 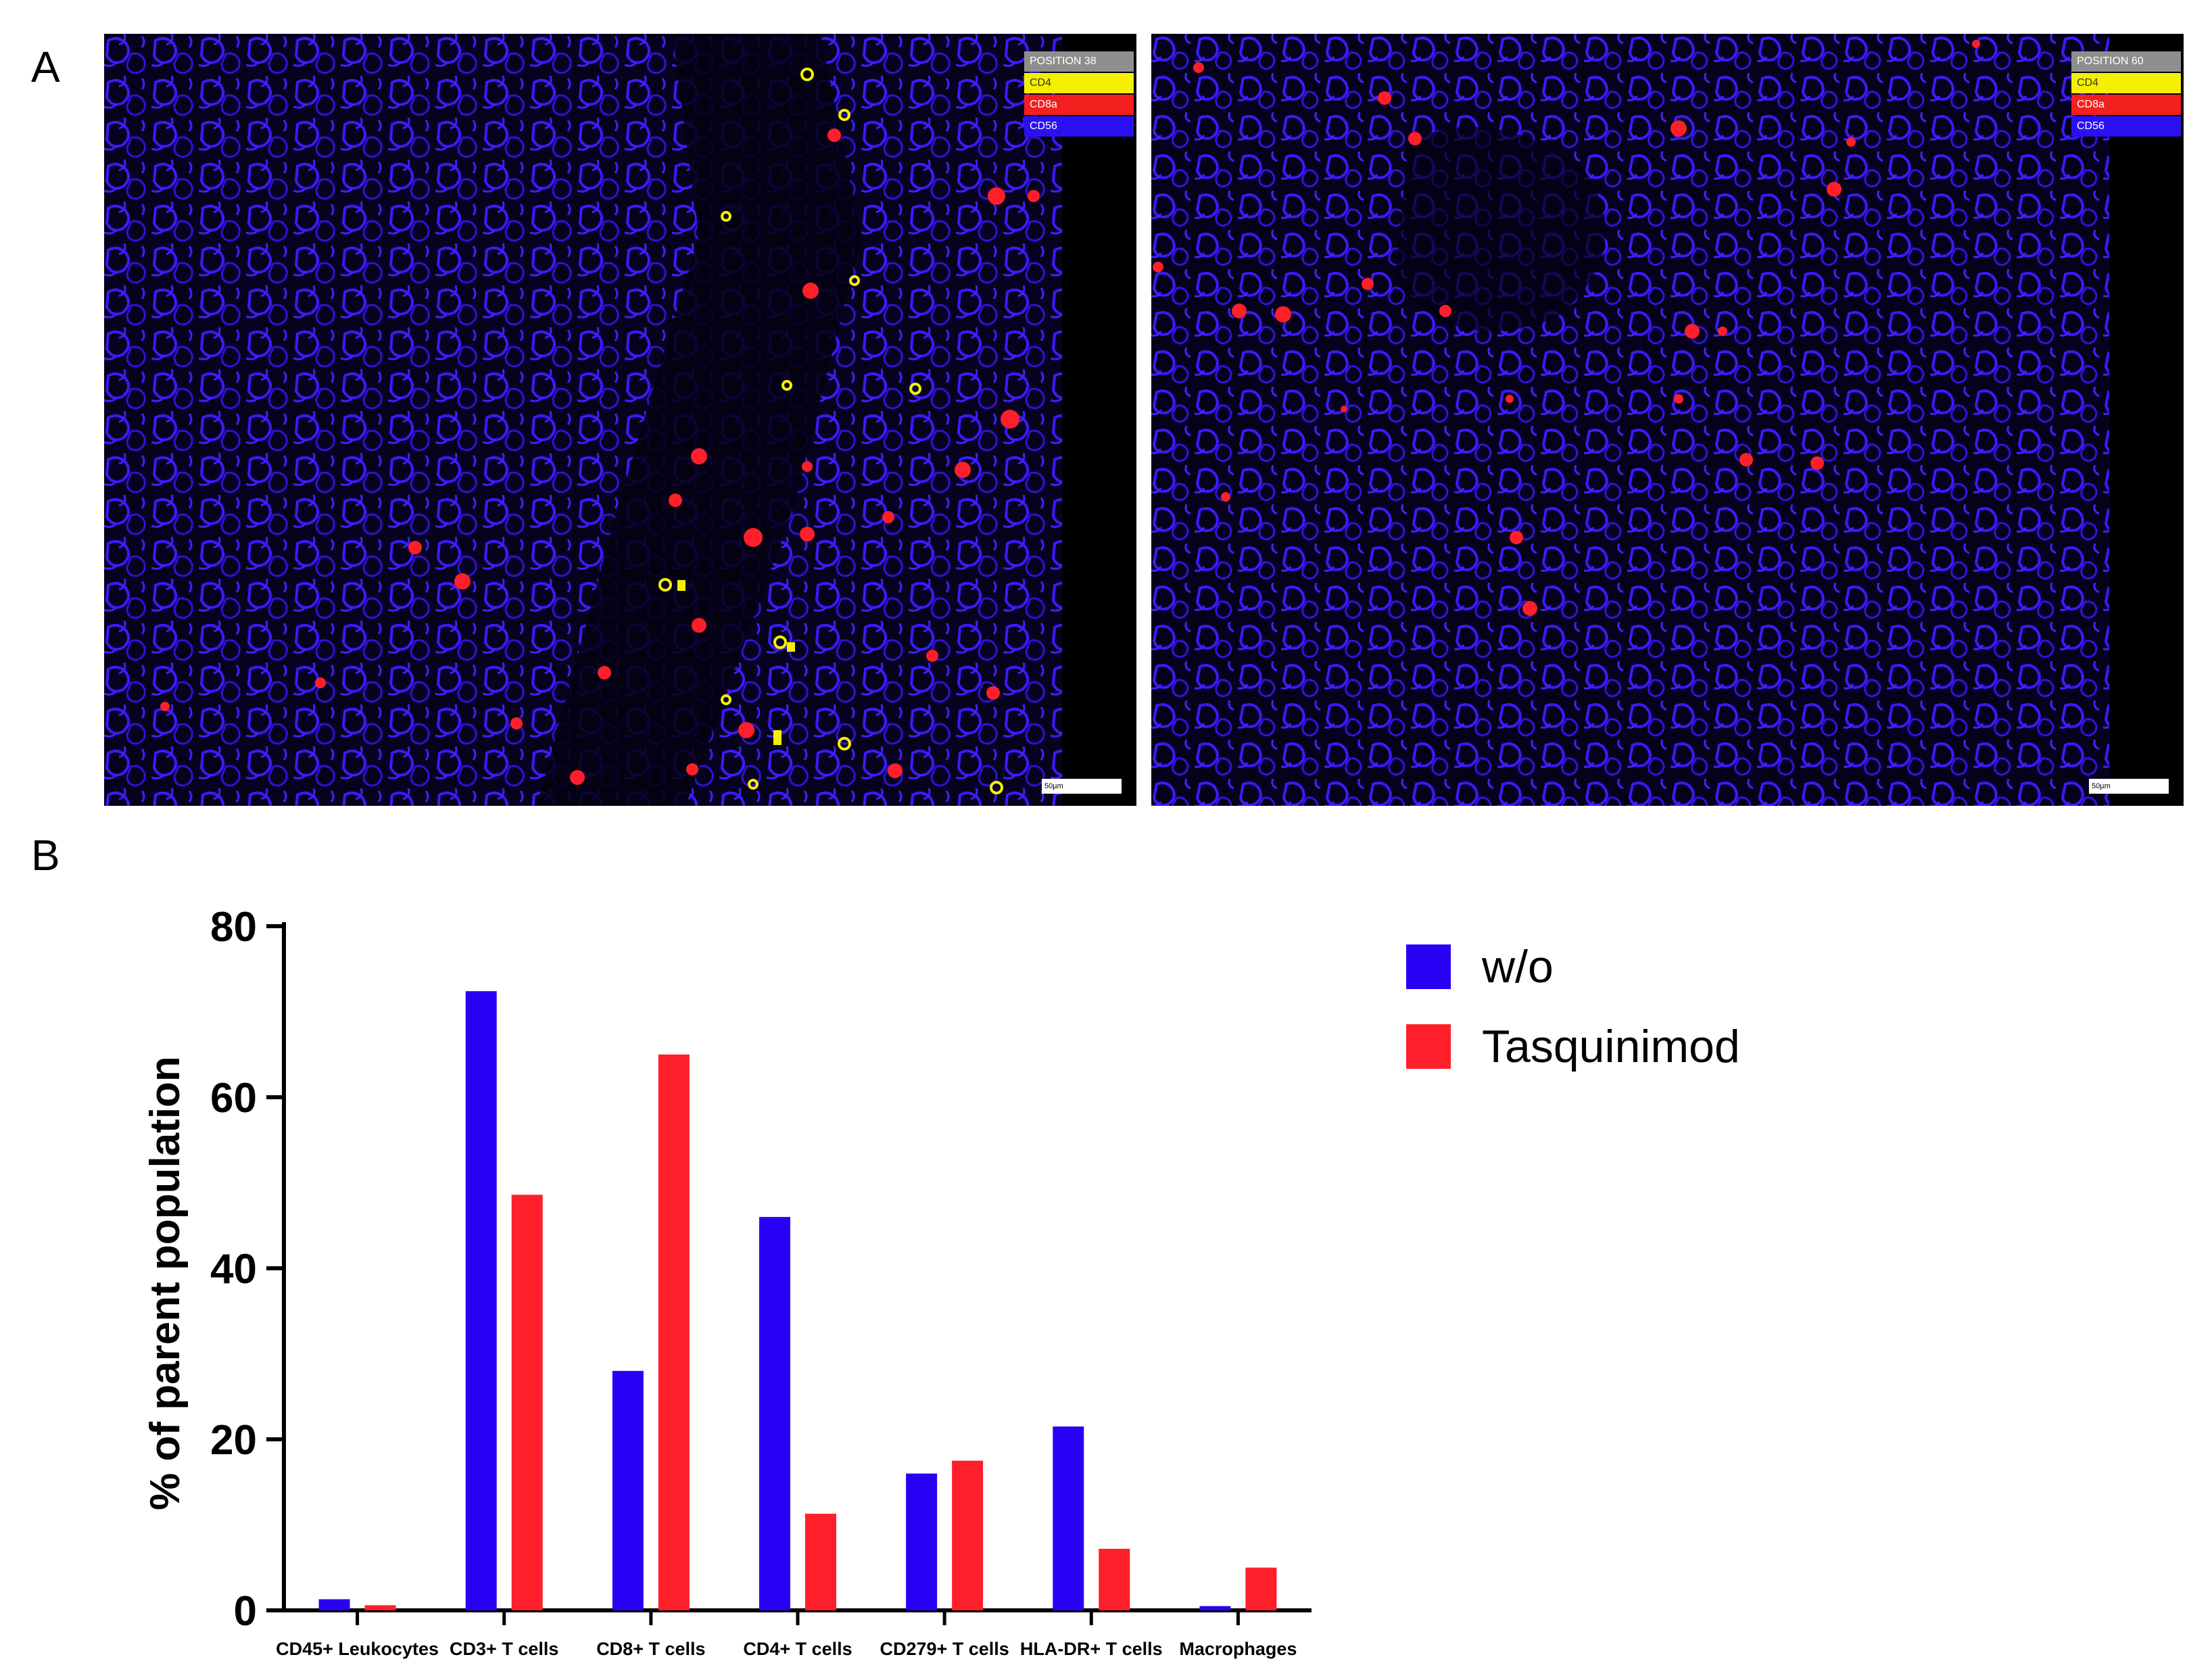 What do you see at coordinates (246, 1611) in the screenshot?
I see `y-tick-label: 0` at bounding box center [246, 1611].